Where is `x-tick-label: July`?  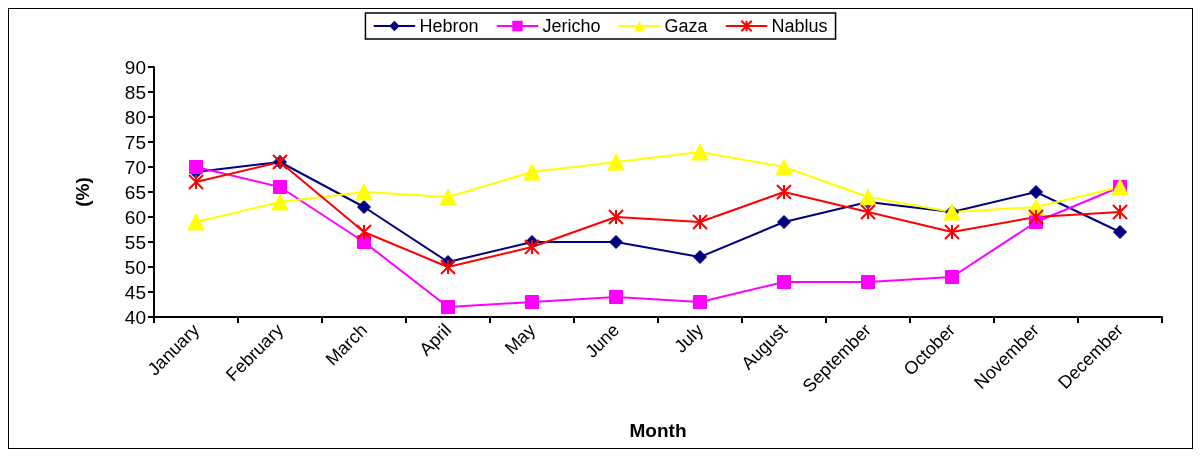 x-tick-label: July is located at coordinates (689, 338).